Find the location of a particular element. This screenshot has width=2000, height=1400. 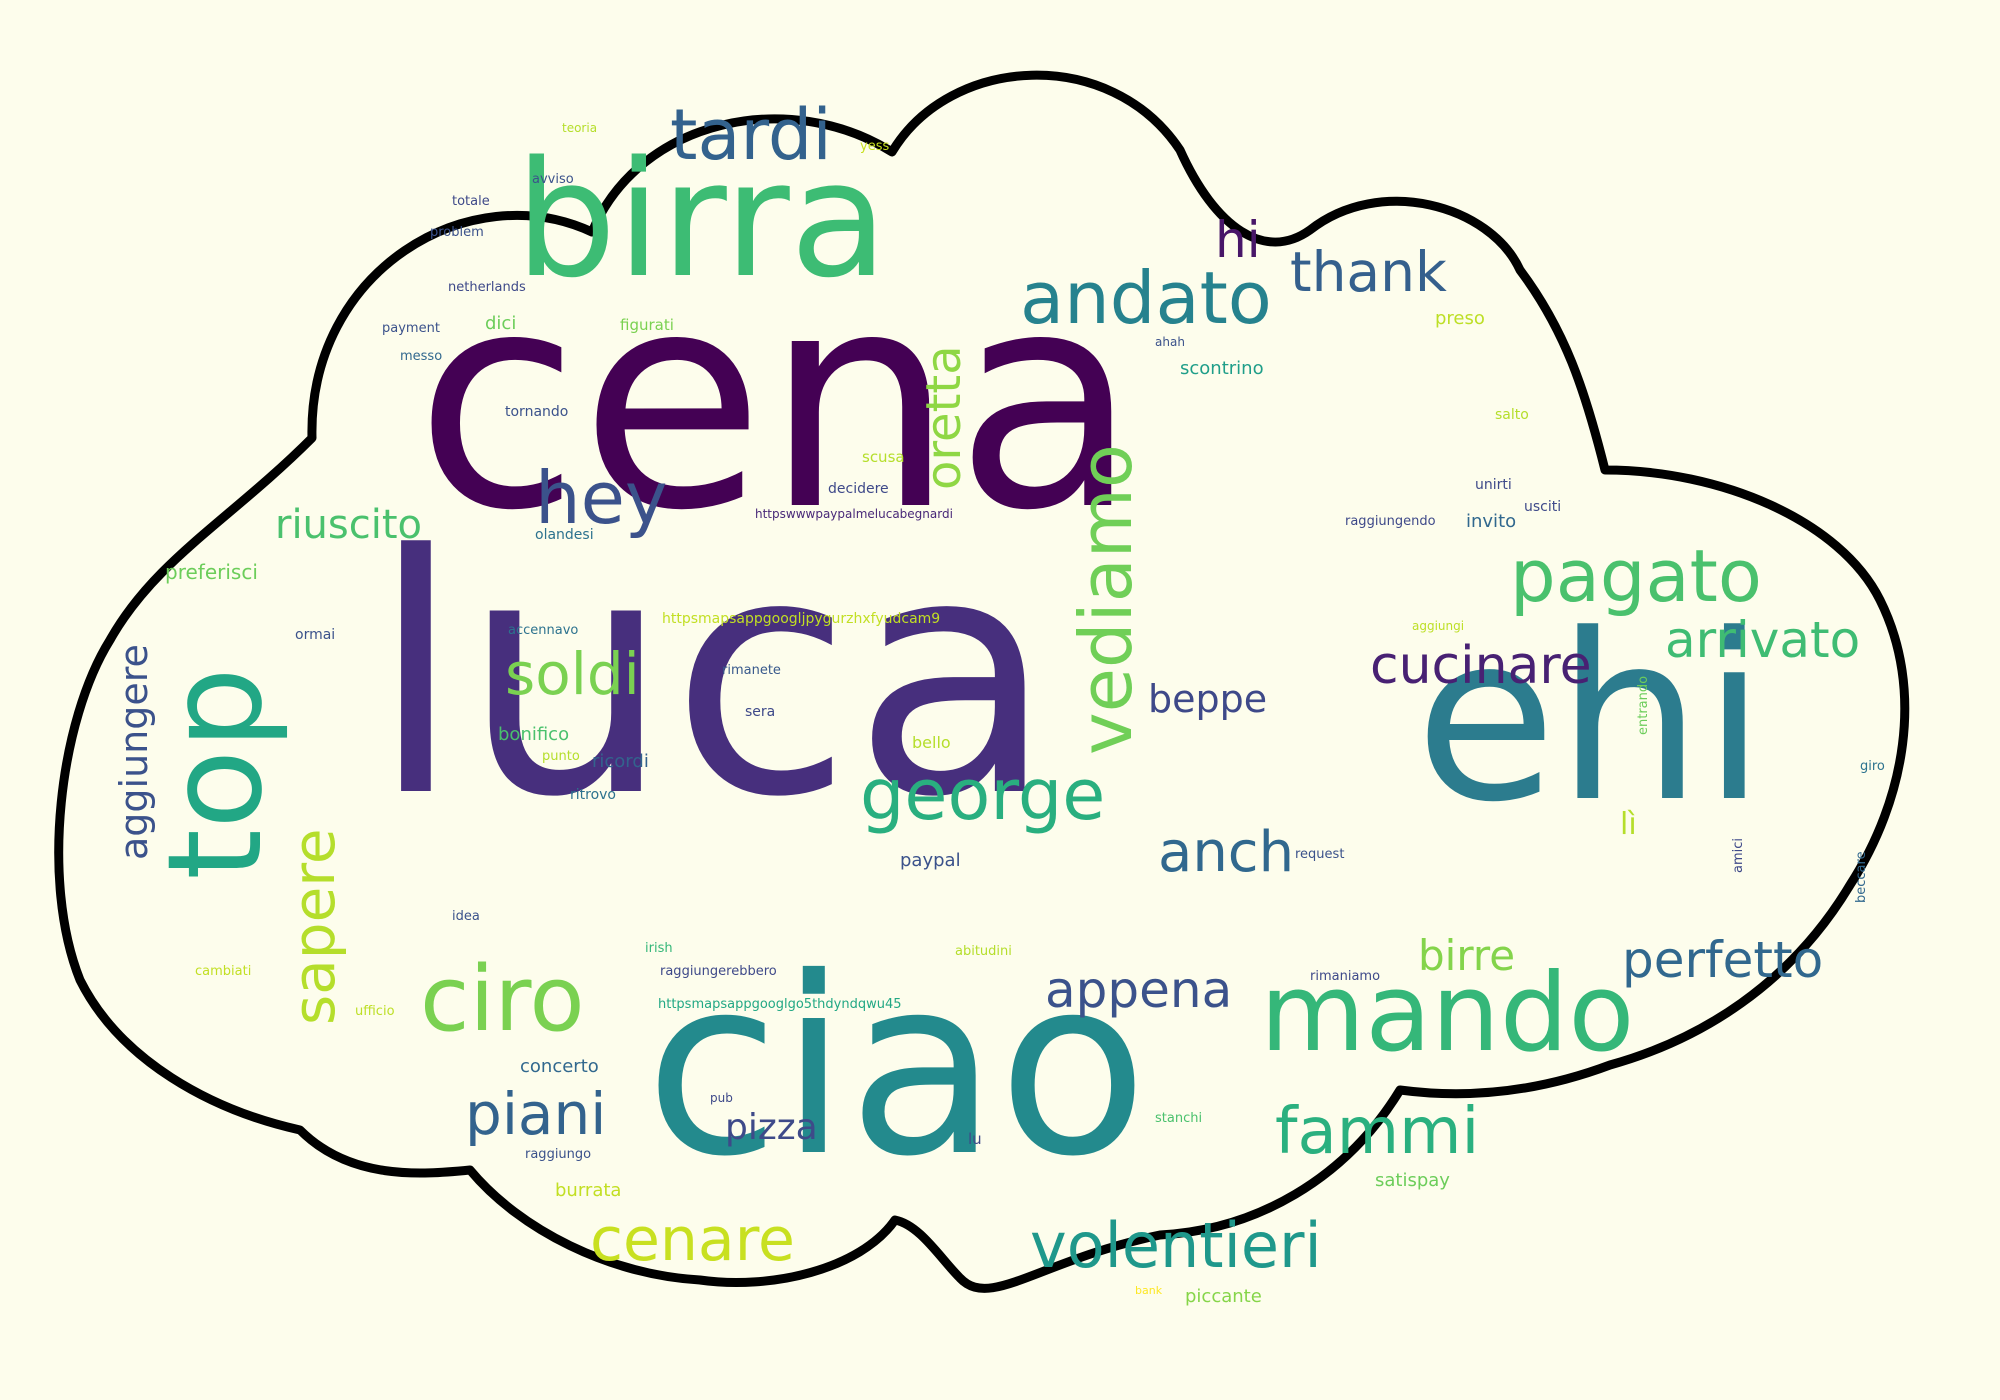

word-stanchi: stanchi is located at coordinates (1179, 1118).